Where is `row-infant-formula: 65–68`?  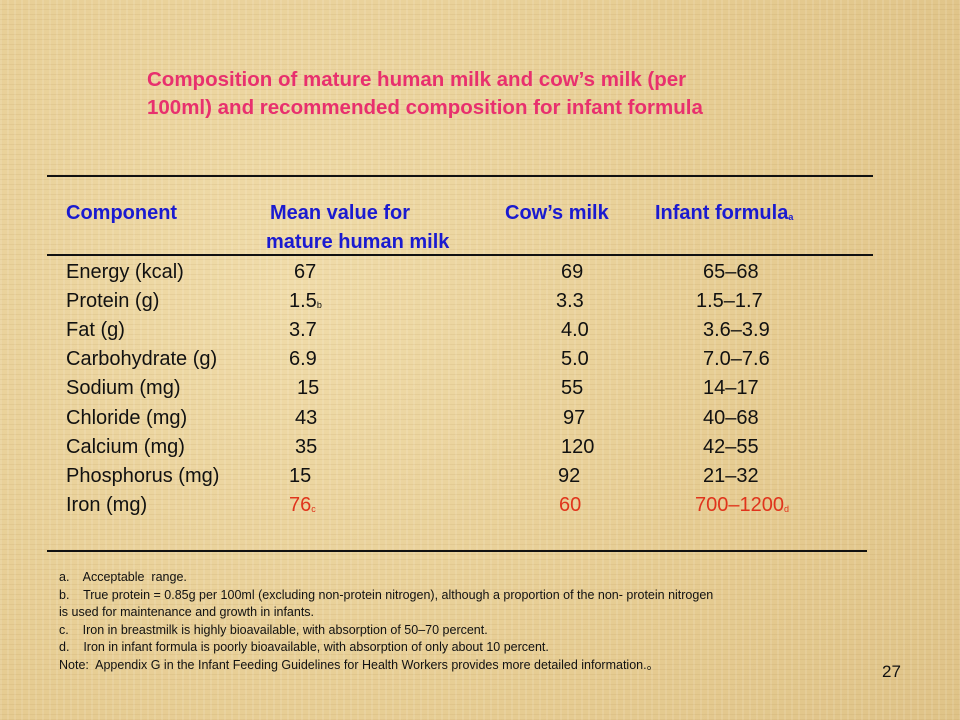
row-infant-formula: 65–68 is located at coordinates (731, 272).